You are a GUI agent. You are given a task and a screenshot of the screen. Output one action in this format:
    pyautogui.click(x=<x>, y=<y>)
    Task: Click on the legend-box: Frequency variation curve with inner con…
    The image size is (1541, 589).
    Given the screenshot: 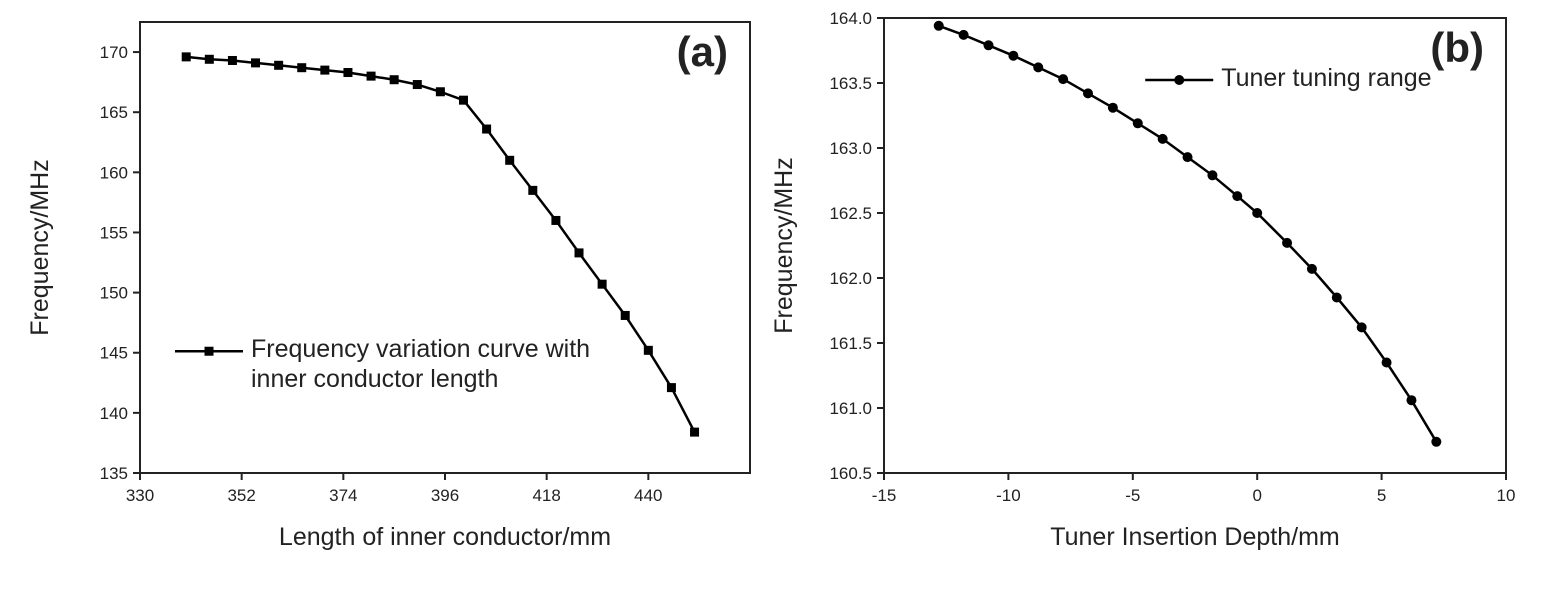 What is the action you would take?
    pyautogui.click(x=421, y=364)
    